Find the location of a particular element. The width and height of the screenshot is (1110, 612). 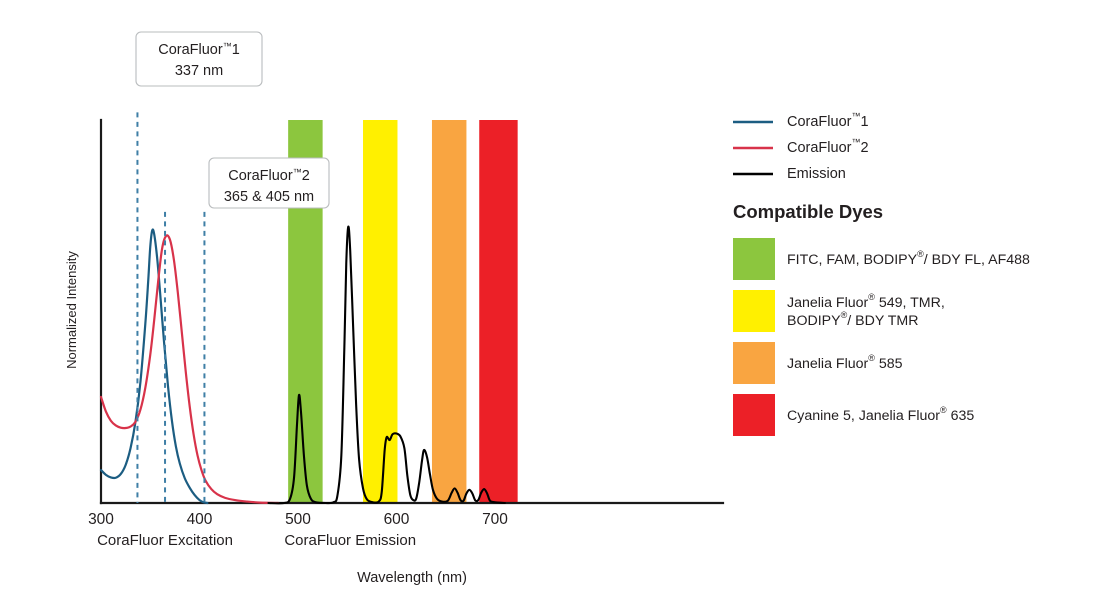

curve-excitation-corafluor2 is located at coordinates (189, 369).